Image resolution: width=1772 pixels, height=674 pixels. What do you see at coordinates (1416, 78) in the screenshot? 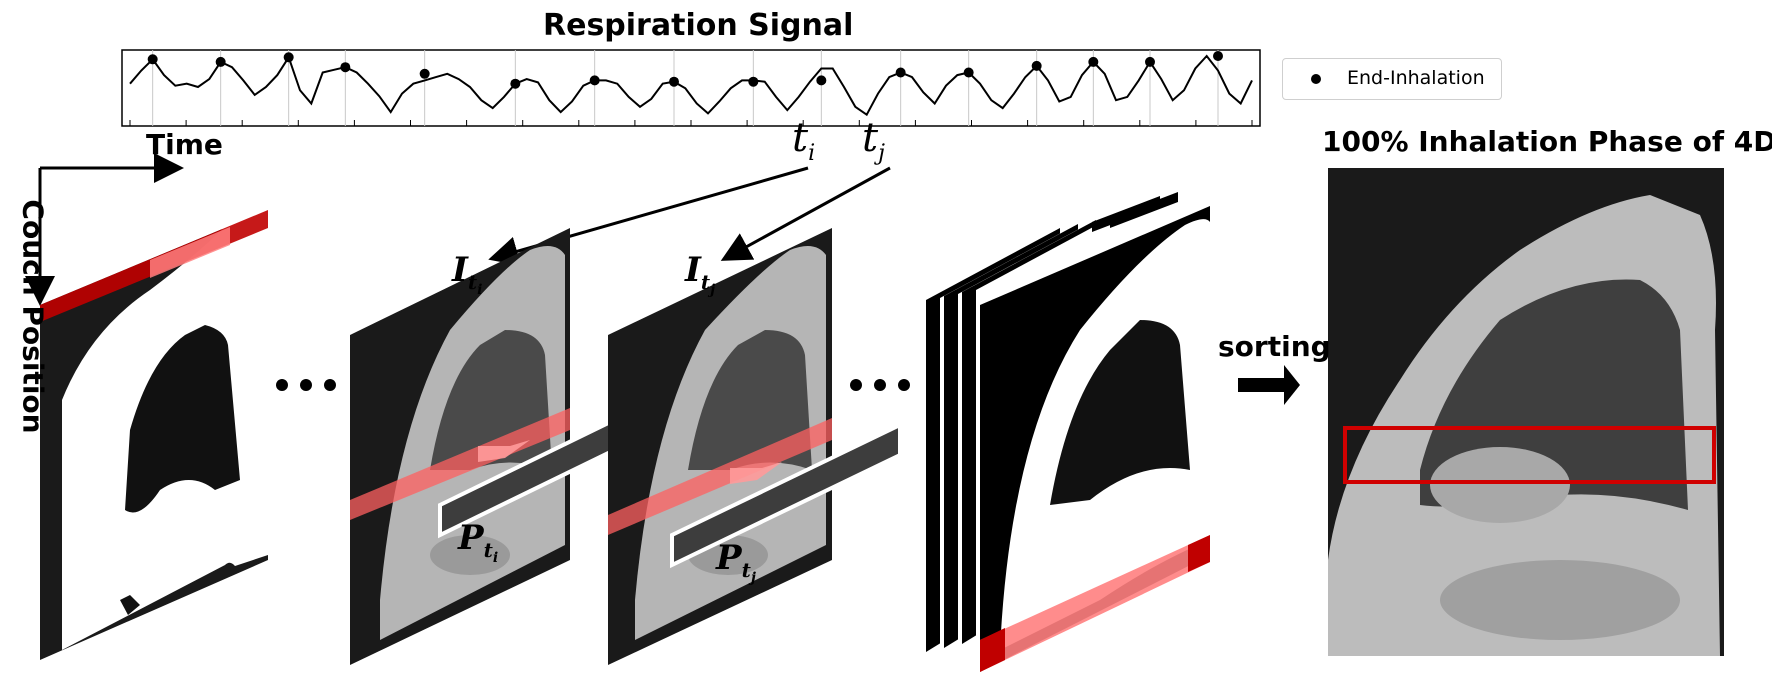
I see `legend-label: End-Inhalation` at bounding box center [1416, 78].